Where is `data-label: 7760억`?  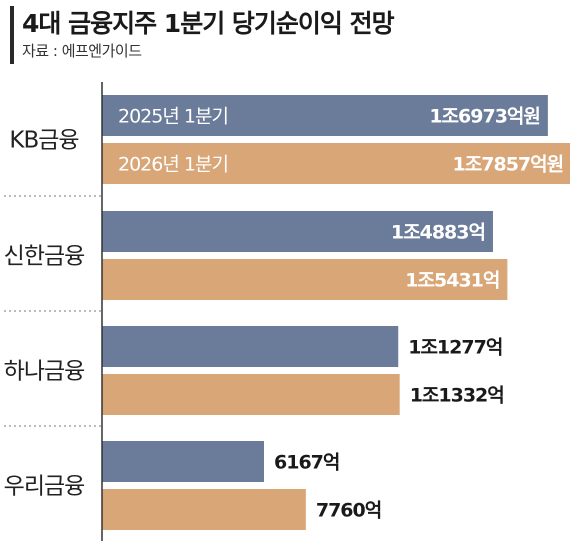
data-label: 7760억 is located at coordinates (348, 511).